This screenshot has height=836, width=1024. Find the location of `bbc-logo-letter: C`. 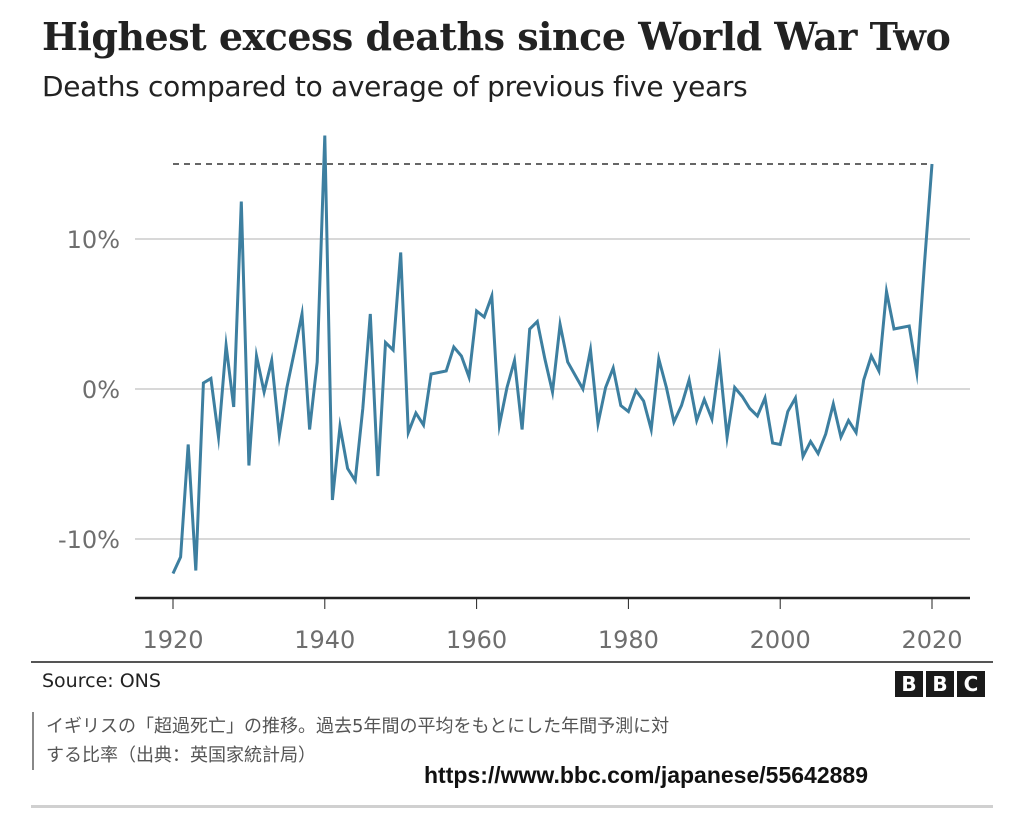

bbc-logo-letter: C is located at coordinates (971, 684).